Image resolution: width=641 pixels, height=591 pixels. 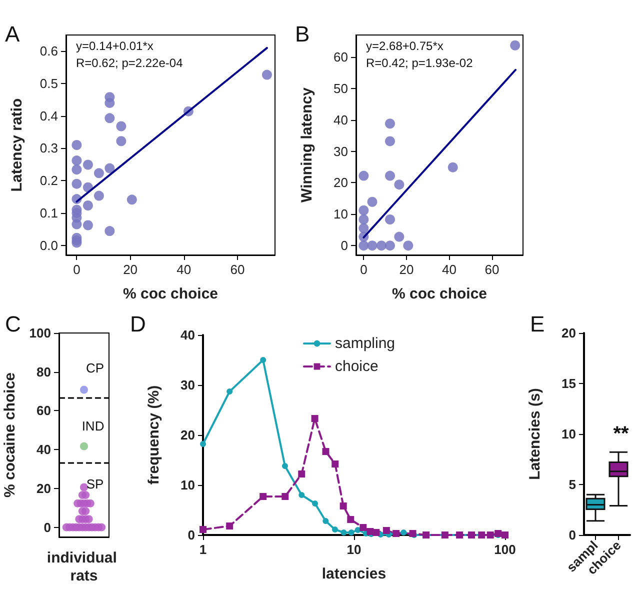 What do you see at coordinates (537, 324) in the screenshot?
I see `chart-title: E` at bounding box center [537, 324].